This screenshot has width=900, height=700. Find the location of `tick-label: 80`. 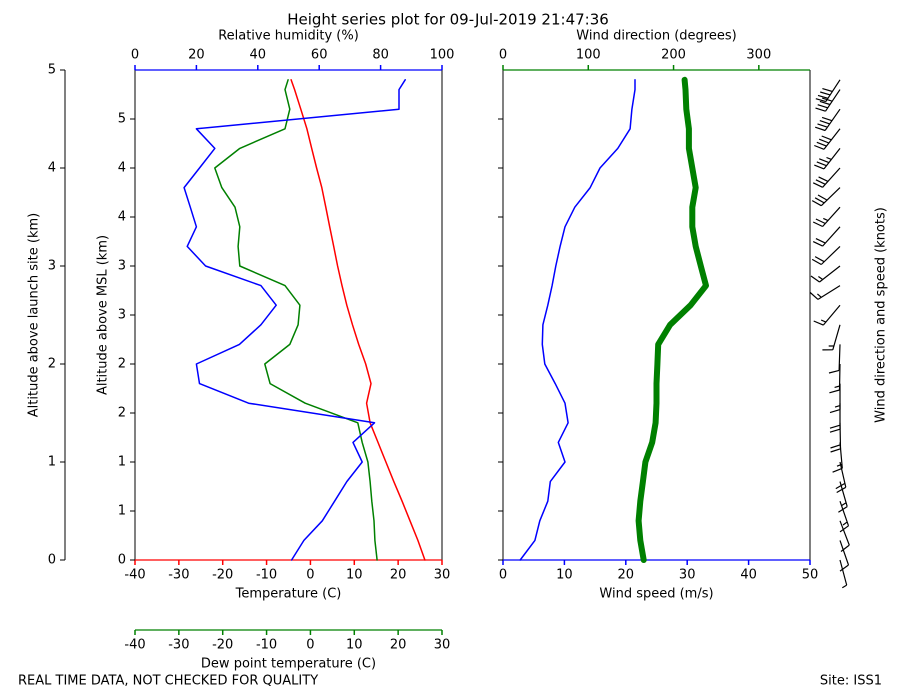

tick-label: 80 is located at coordinates (380, 55).